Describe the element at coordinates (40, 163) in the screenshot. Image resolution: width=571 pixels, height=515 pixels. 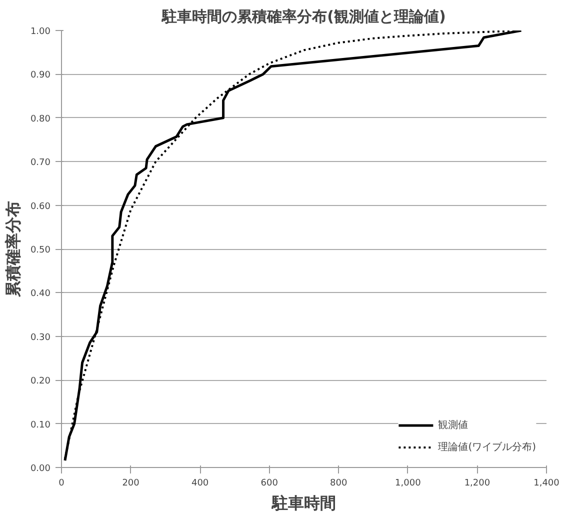
I see `y-tick-label: 0.70` at that location.